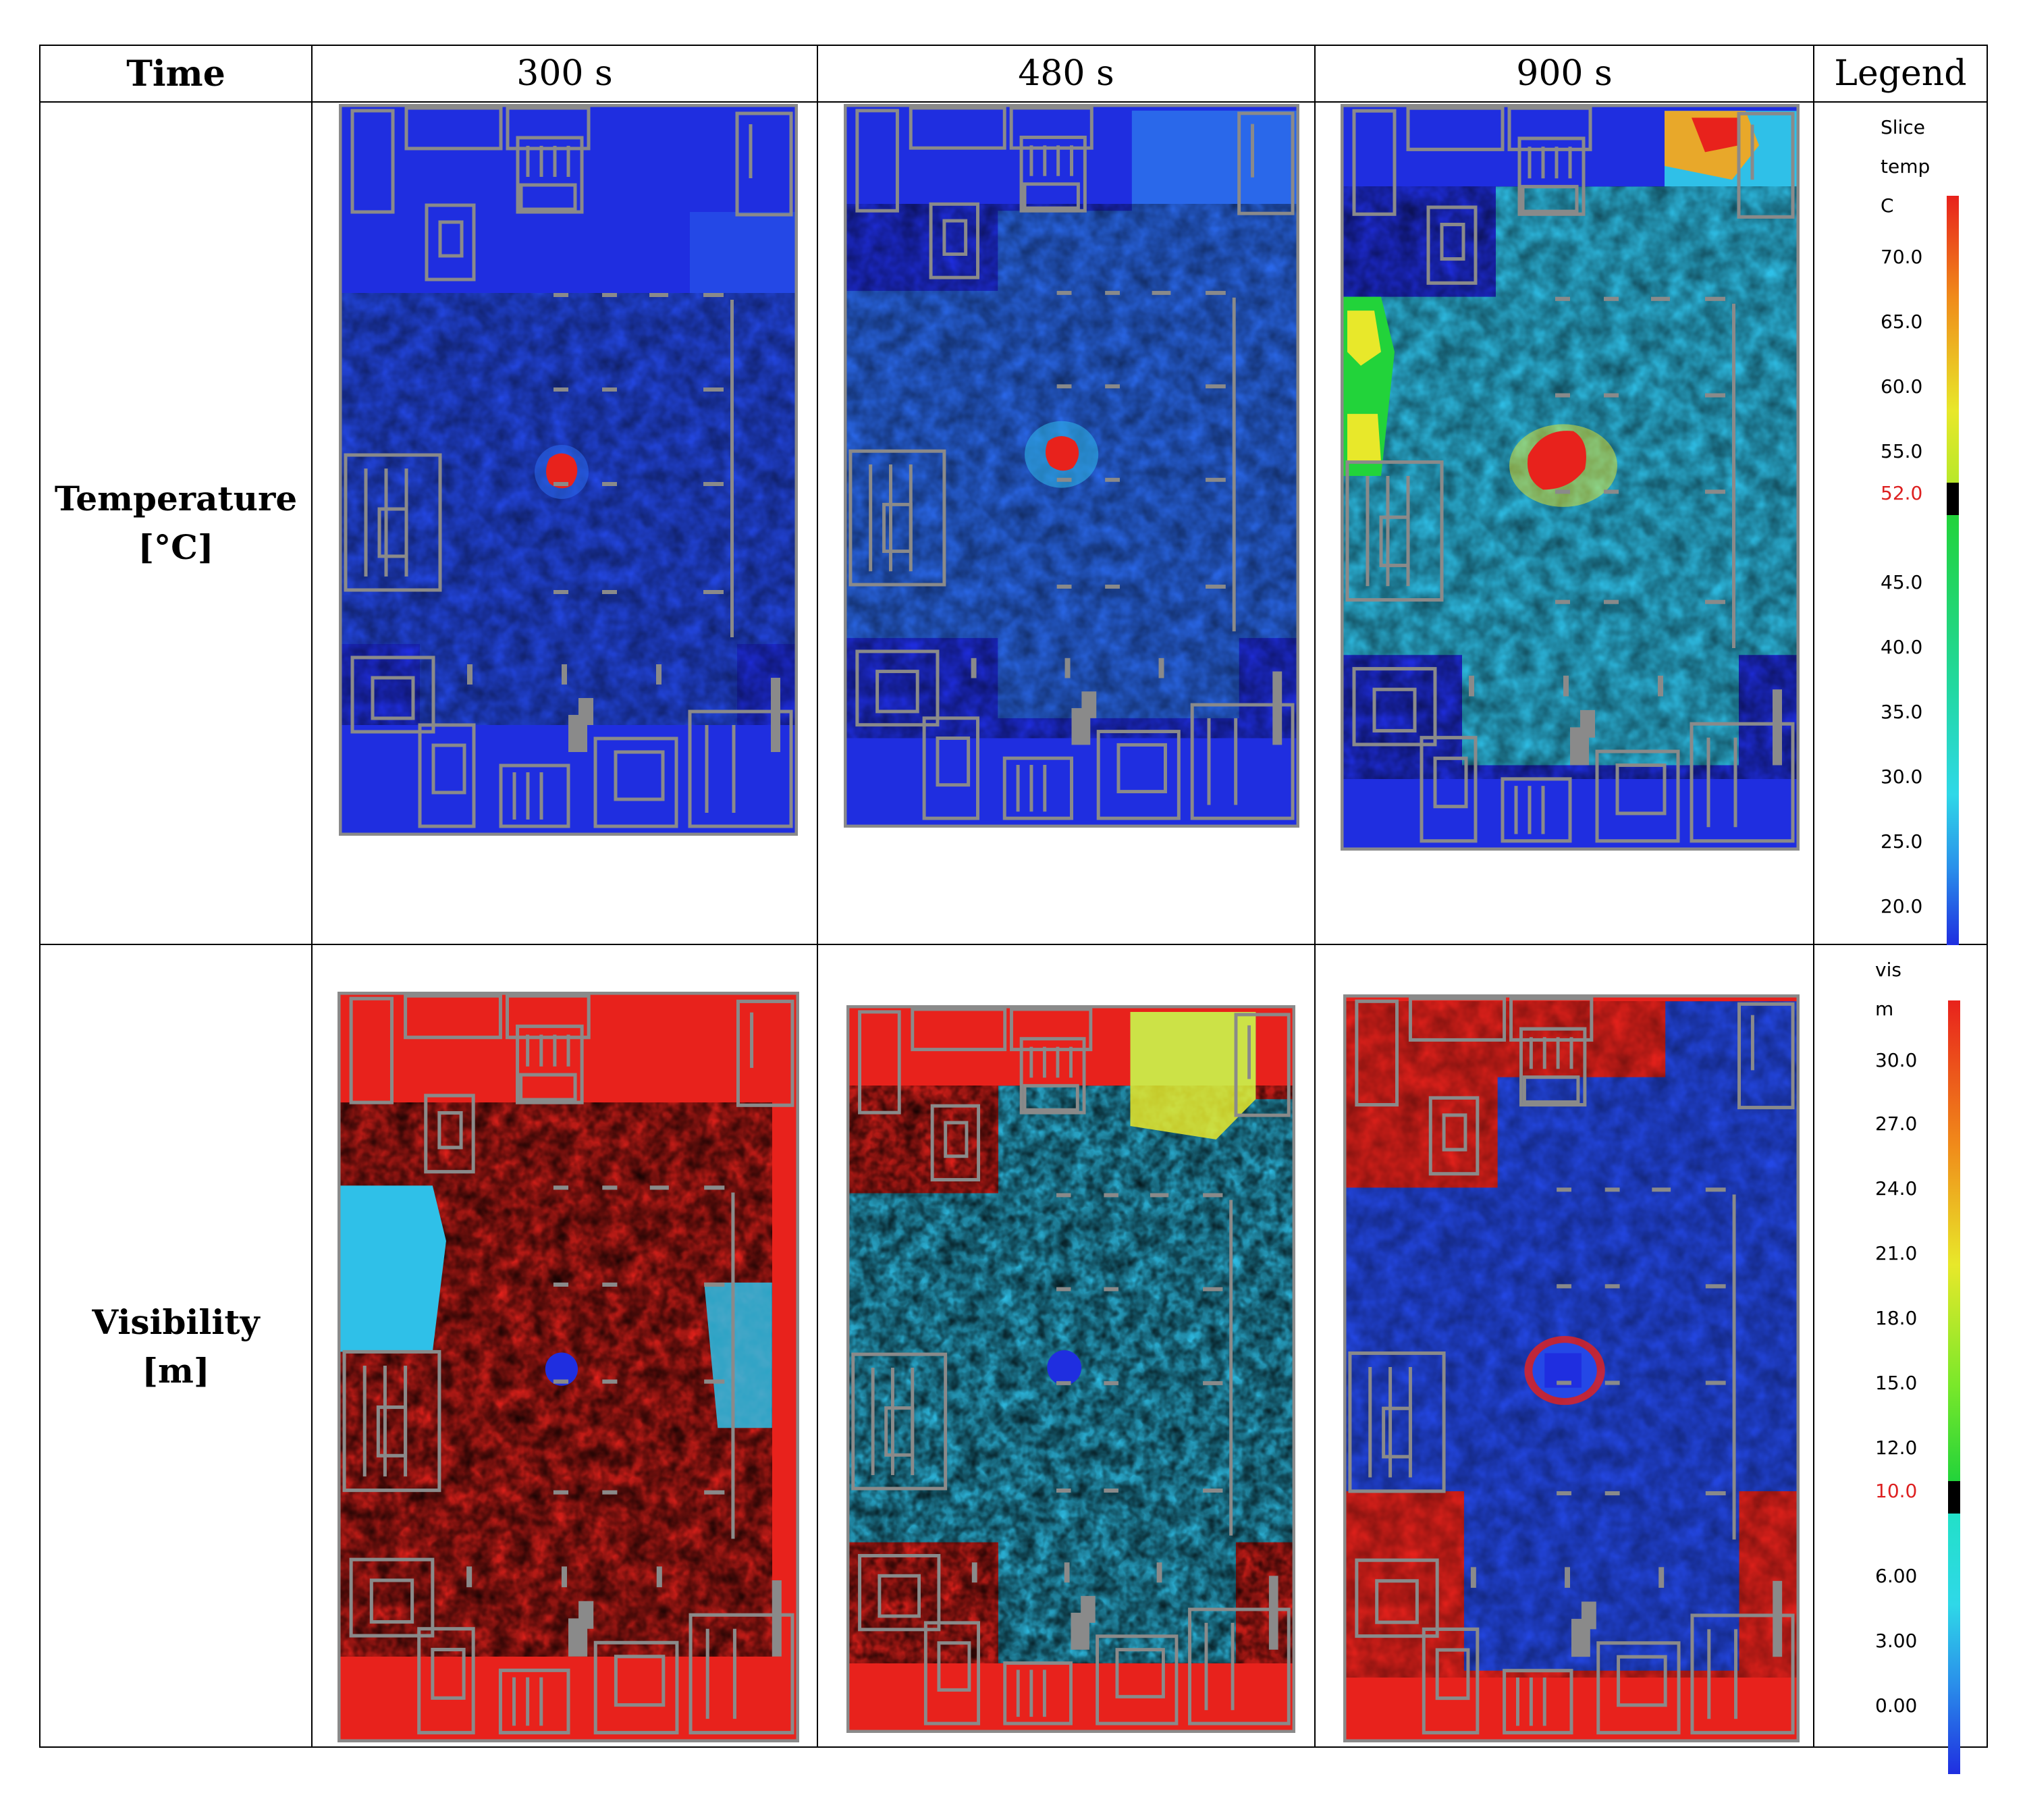  I want to click on legend_temperature-tick: 20.0, so click(1902, 906).